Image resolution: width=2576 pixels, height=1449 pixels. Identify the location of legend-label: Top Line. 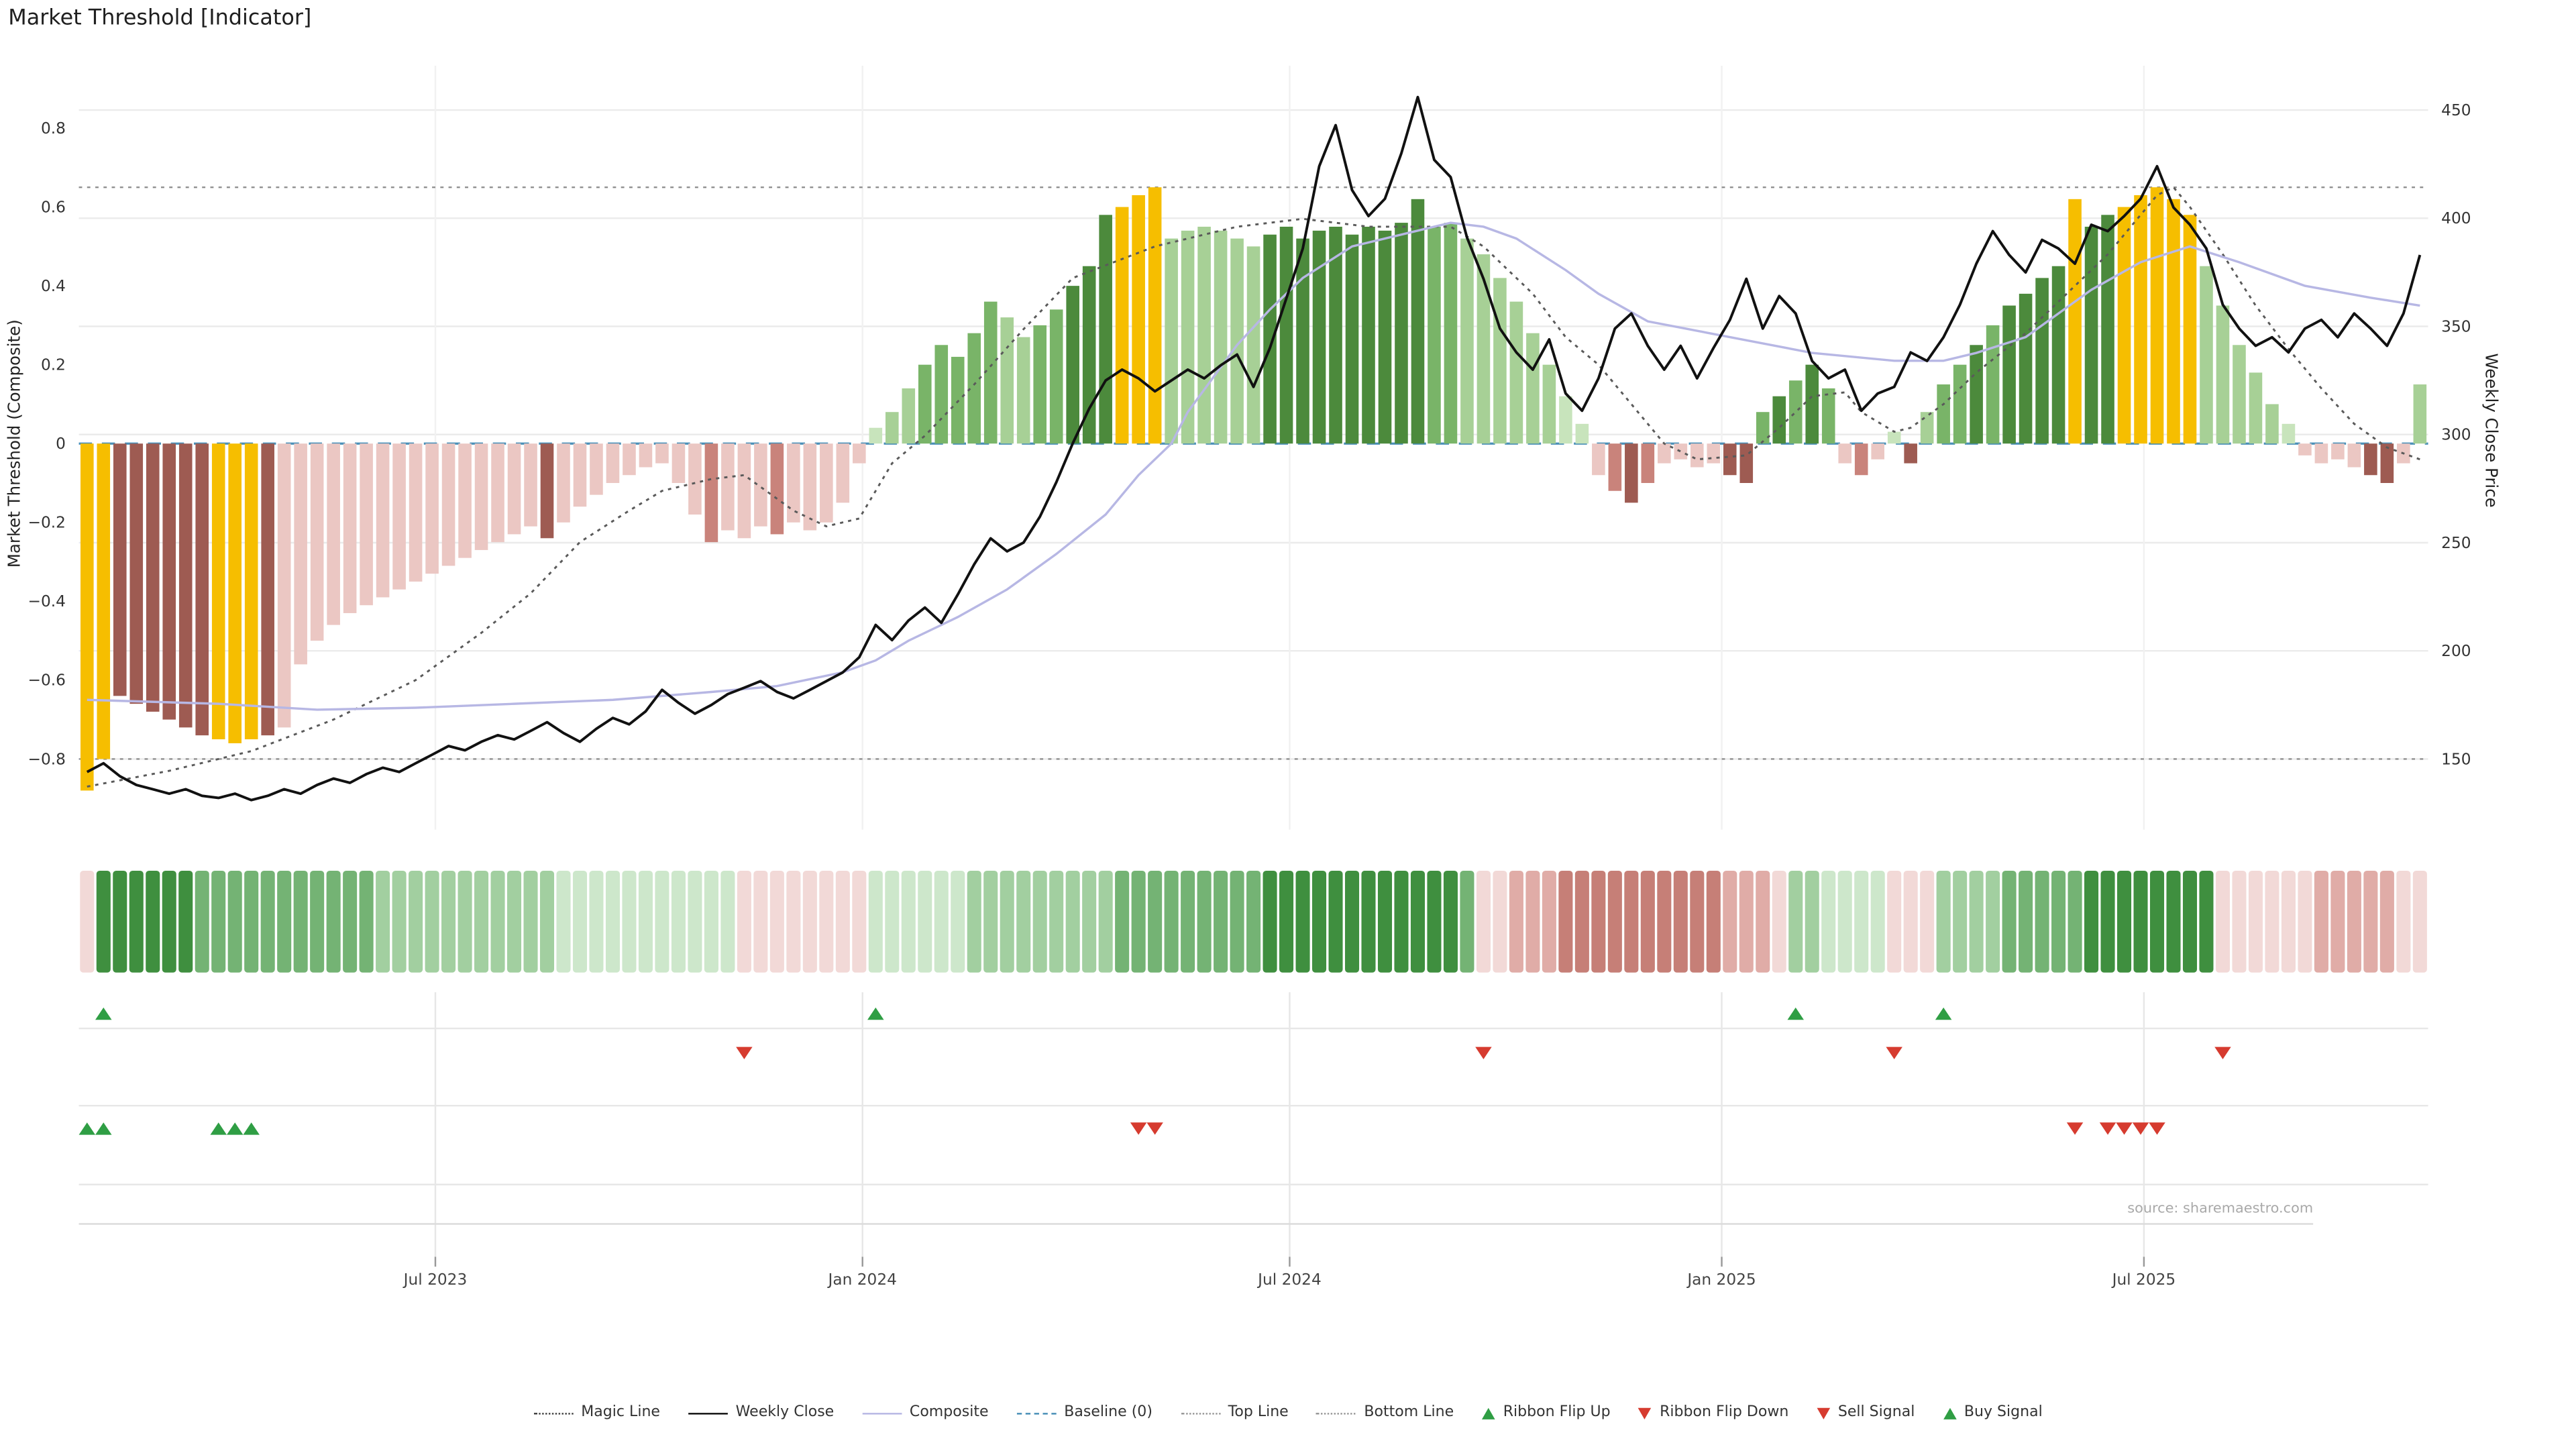
(1258, 1412).